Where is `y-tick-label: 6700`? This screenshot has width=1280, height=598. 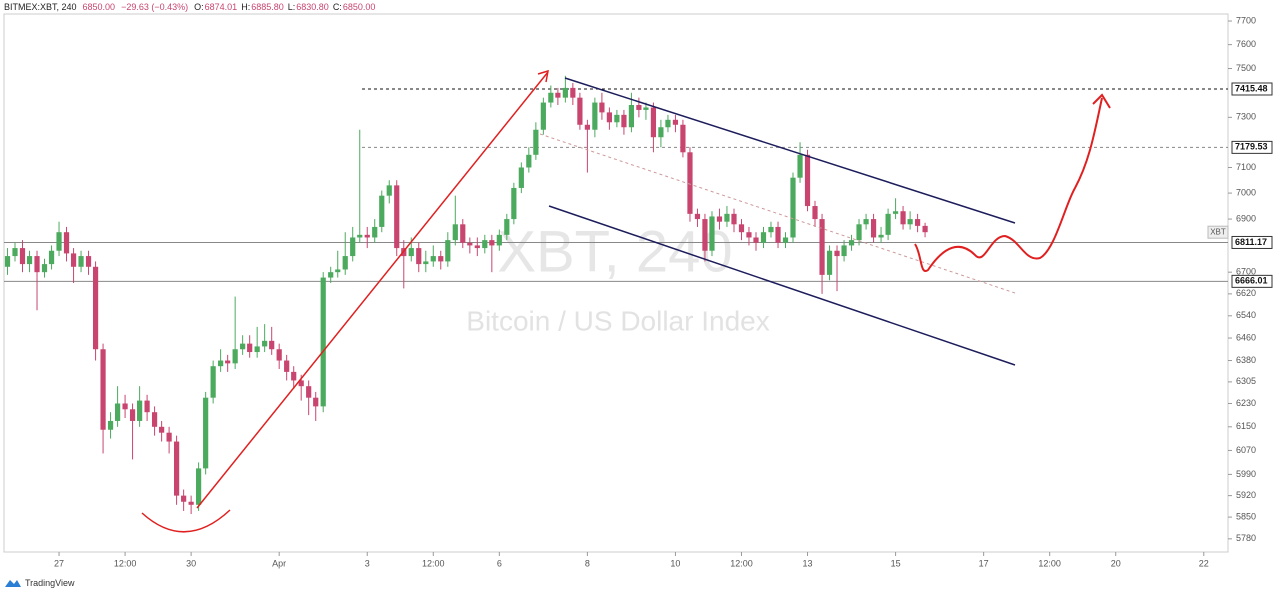 y-tick-label: 6700 is located at coordinates (1246, 272).